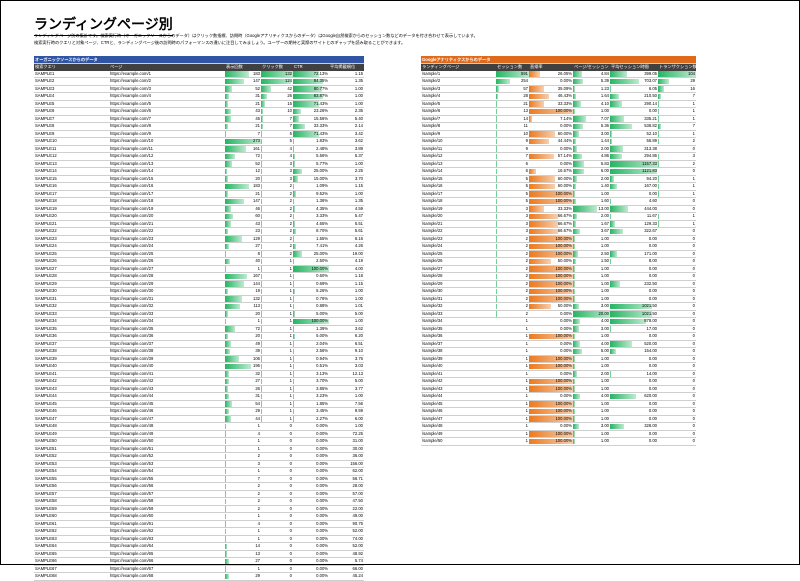 This screenshot has height=581, width=800. What do you see at coordinates (243, 434) in the screenshot?
I see `impressions-cell: 4` at bounding box center [243, 434].